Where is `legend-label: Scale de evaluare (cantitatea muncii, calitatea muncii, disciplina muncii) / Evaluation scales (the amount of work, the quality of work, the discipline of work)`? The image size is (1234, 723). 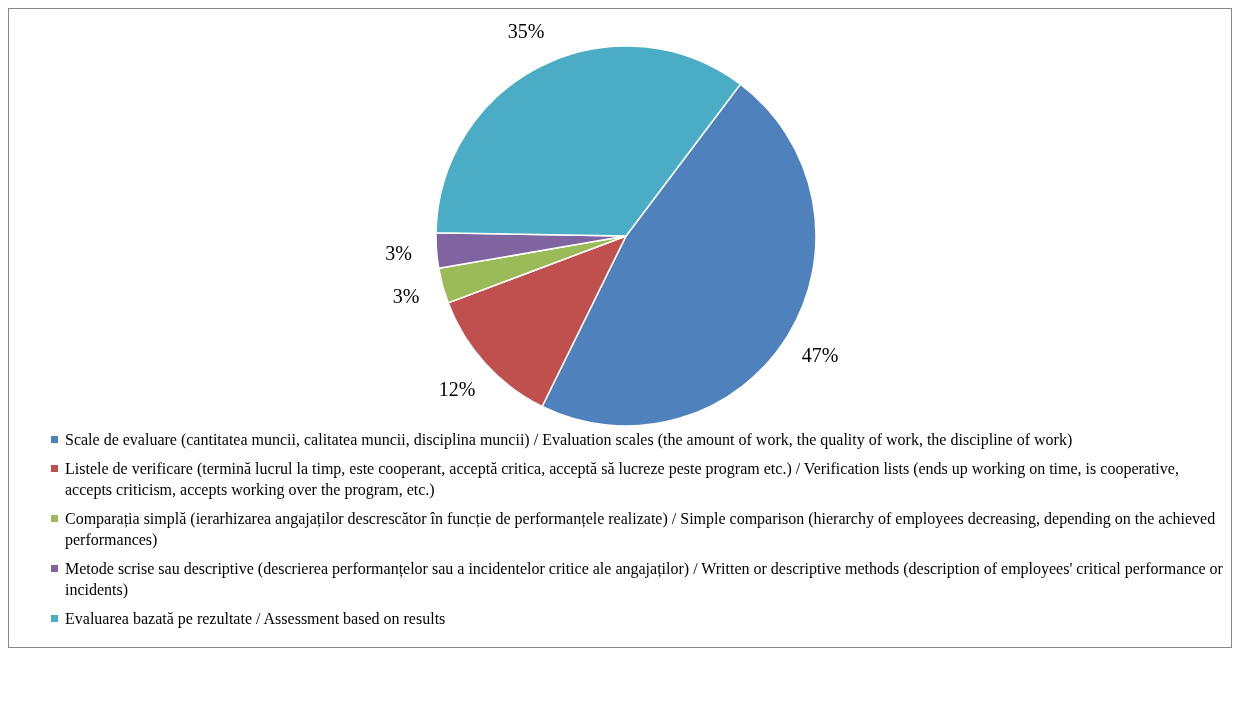
legend-label: Scale de evaluare (cantitatea muncii, calitatea muncii, disciplina muncii) / Evaluation scales (the amount of work, the quality of work, the discipline of work) is located at coordinates (569, 440).